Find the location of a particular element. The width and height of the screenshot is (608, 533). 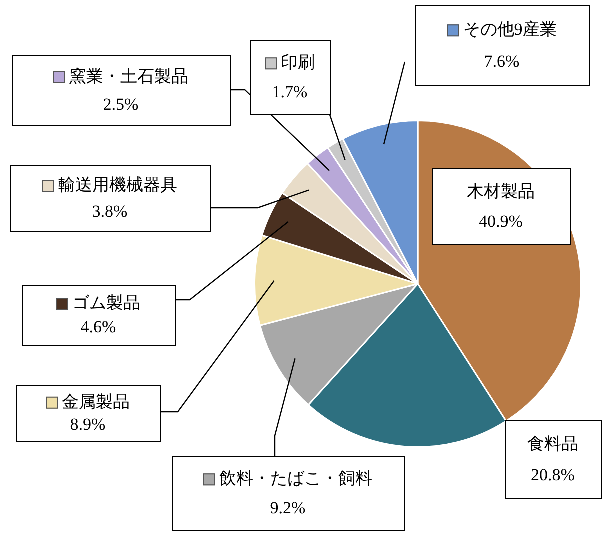

slice-label: 木材製品 is located at coordinates (501, 191).